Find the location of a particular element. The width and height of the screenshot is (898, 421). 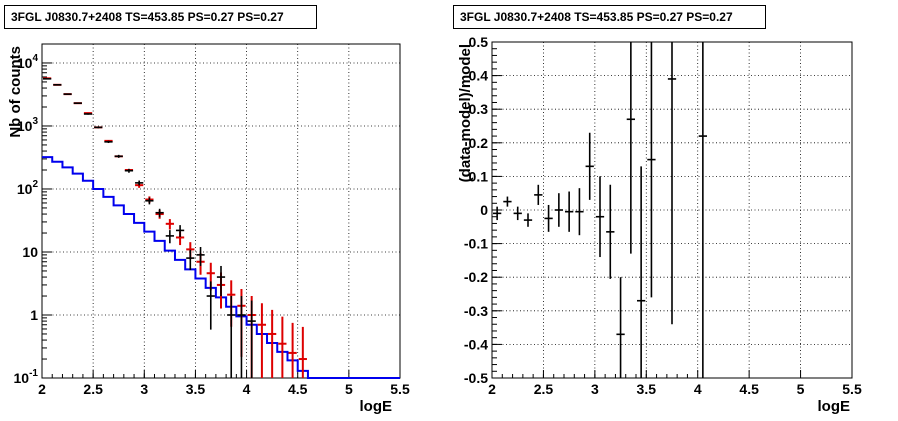

y-tick-label: 0.1 is located at coordinates (479, 176).